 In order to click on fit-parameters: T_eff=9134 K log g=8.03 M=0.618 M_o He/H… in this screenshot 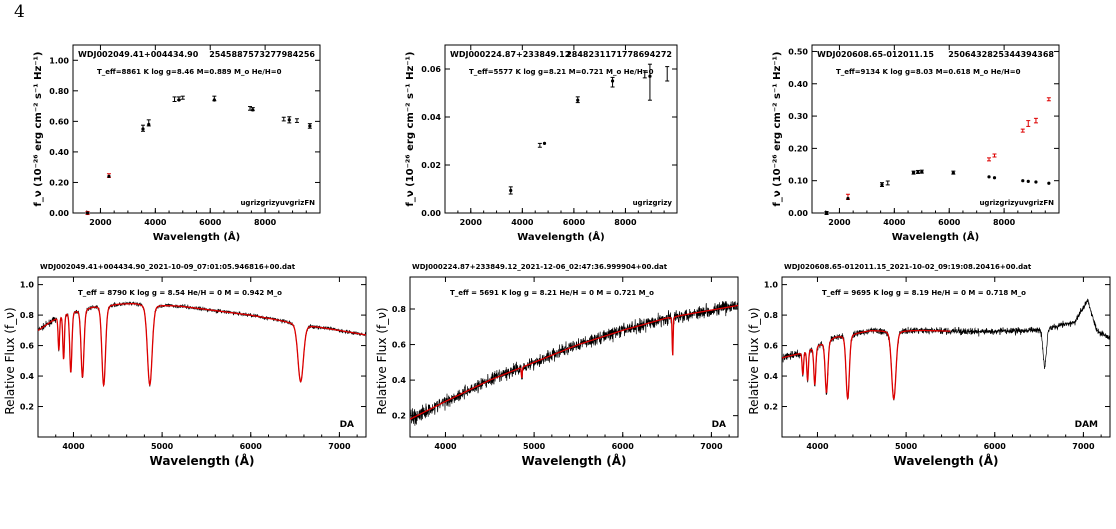, I will do `click(928, 72)`.